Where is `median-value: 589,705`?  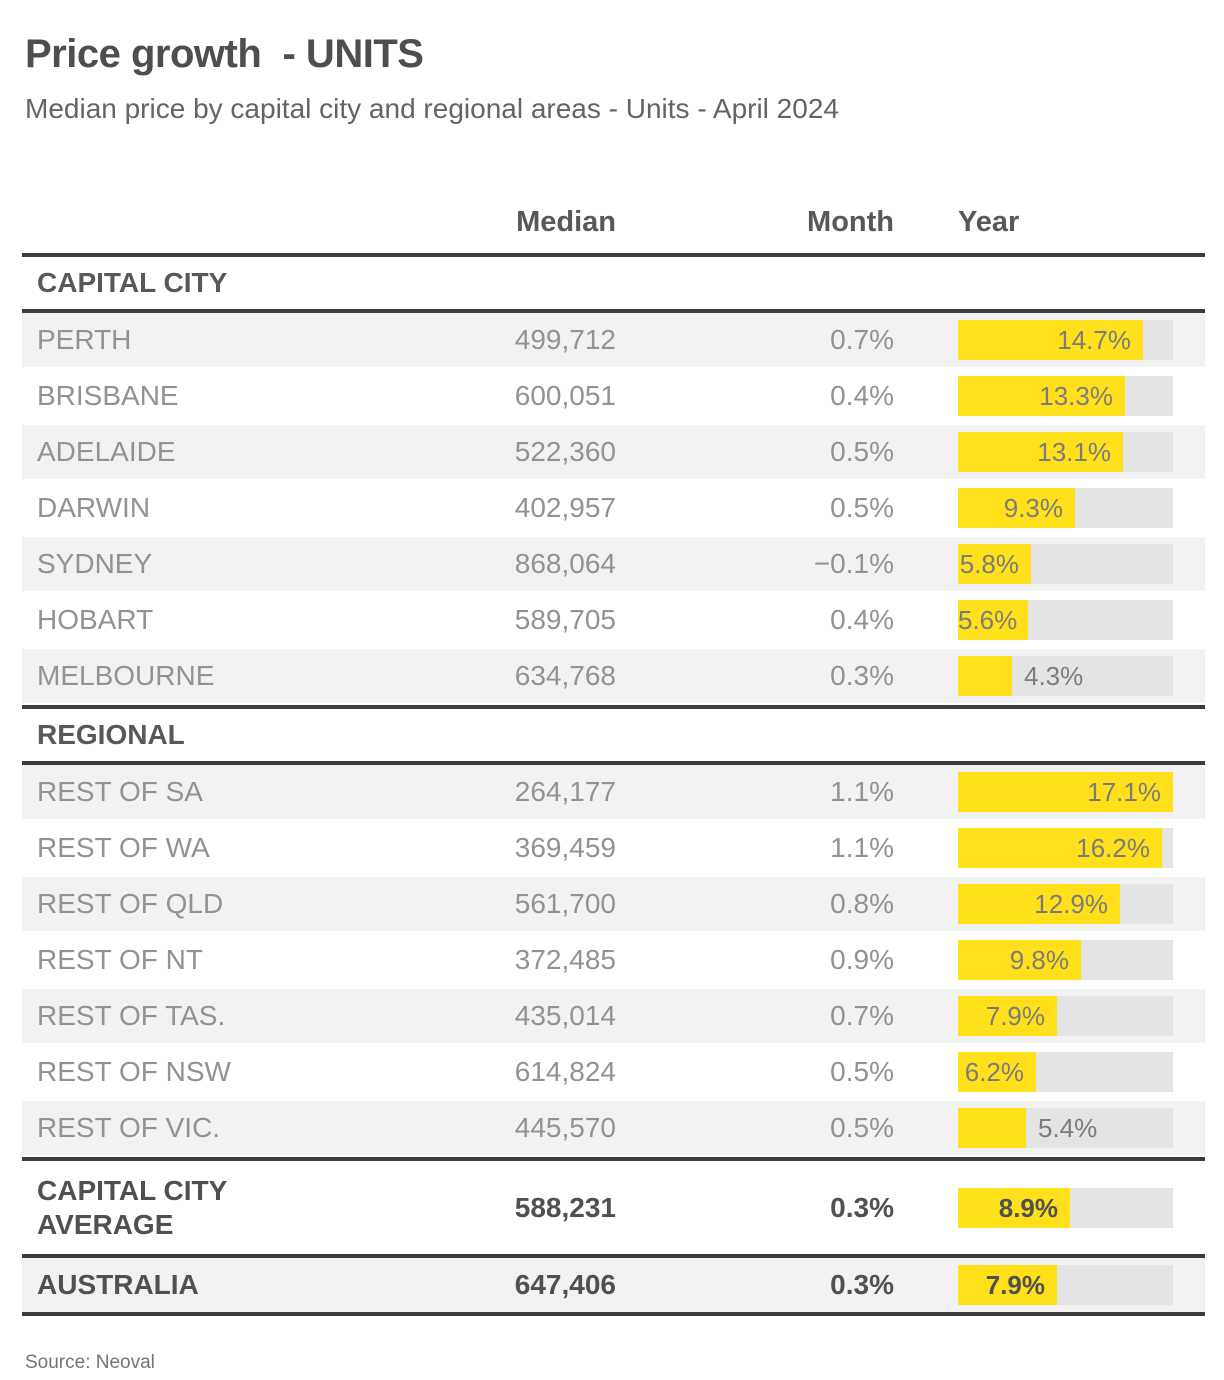 median-value: 589,705 is located at coordinates (565, 619).